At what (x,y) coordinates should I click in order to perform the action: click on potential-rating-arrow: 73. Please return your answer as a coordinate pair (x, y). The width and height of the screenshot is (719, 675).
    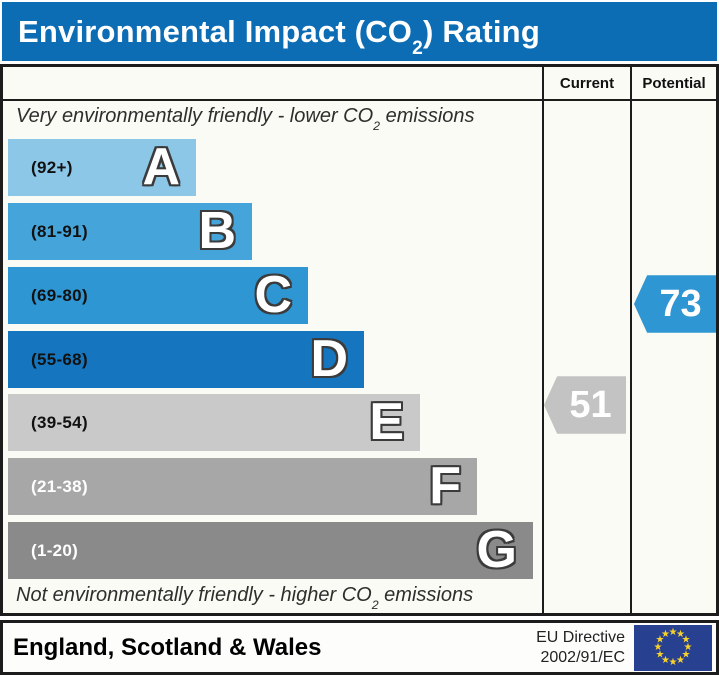
    Looking at the image, I should click on (675, 304).